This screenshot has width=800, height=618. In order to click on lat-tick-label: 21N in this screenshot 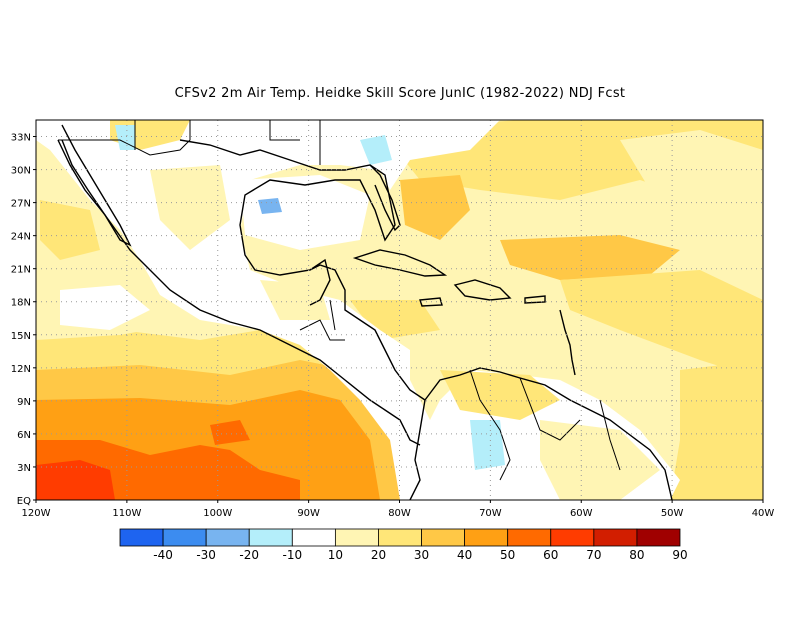, I will do `click(21, 270)`.